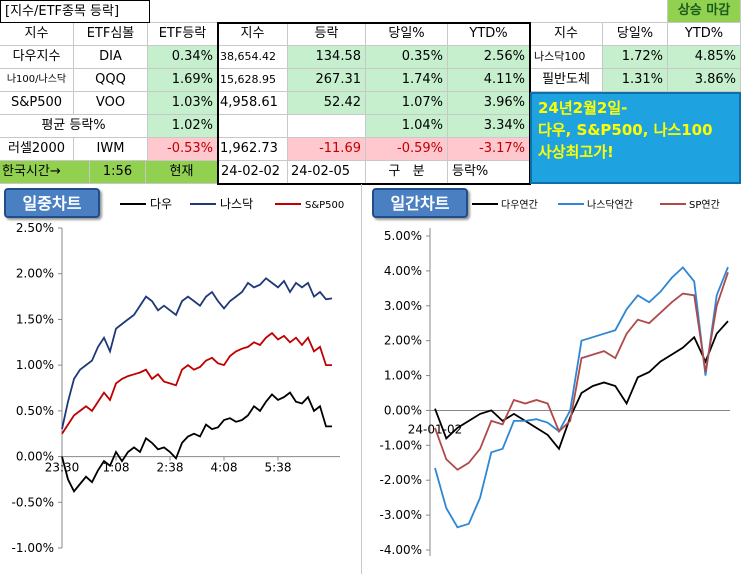 This screenshot has height=574, width=741. I want to click on row-sp500-ytd-pct: 3.96%, so click(489, 103).